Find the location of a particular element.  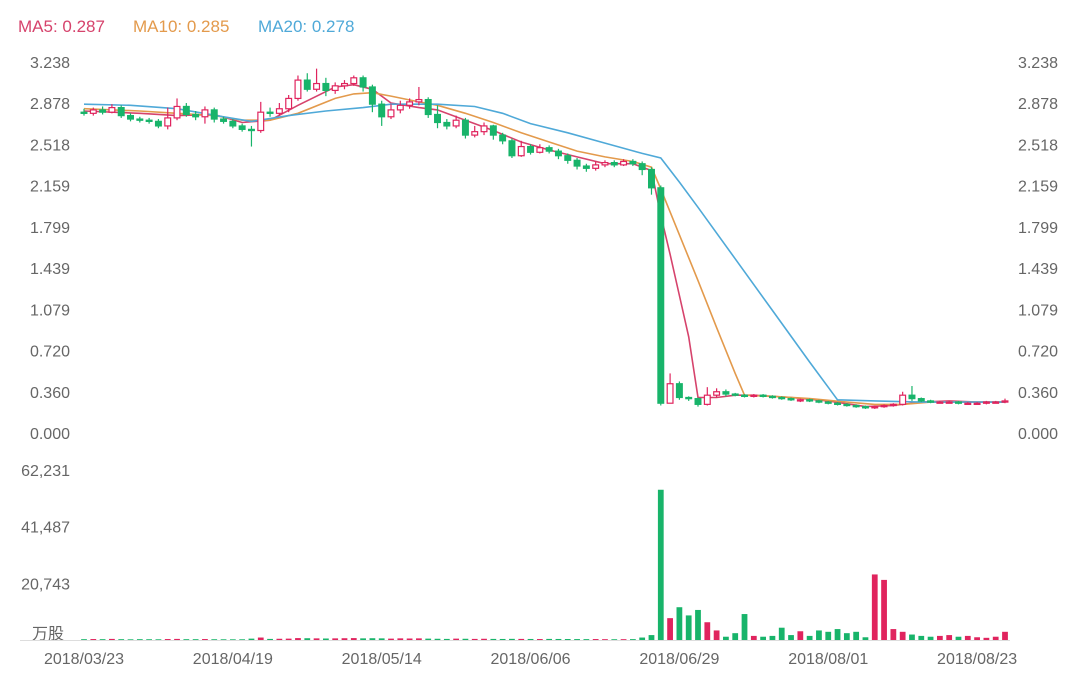

price-tick-right: 3.238 is located at coordinates (1038, 63).